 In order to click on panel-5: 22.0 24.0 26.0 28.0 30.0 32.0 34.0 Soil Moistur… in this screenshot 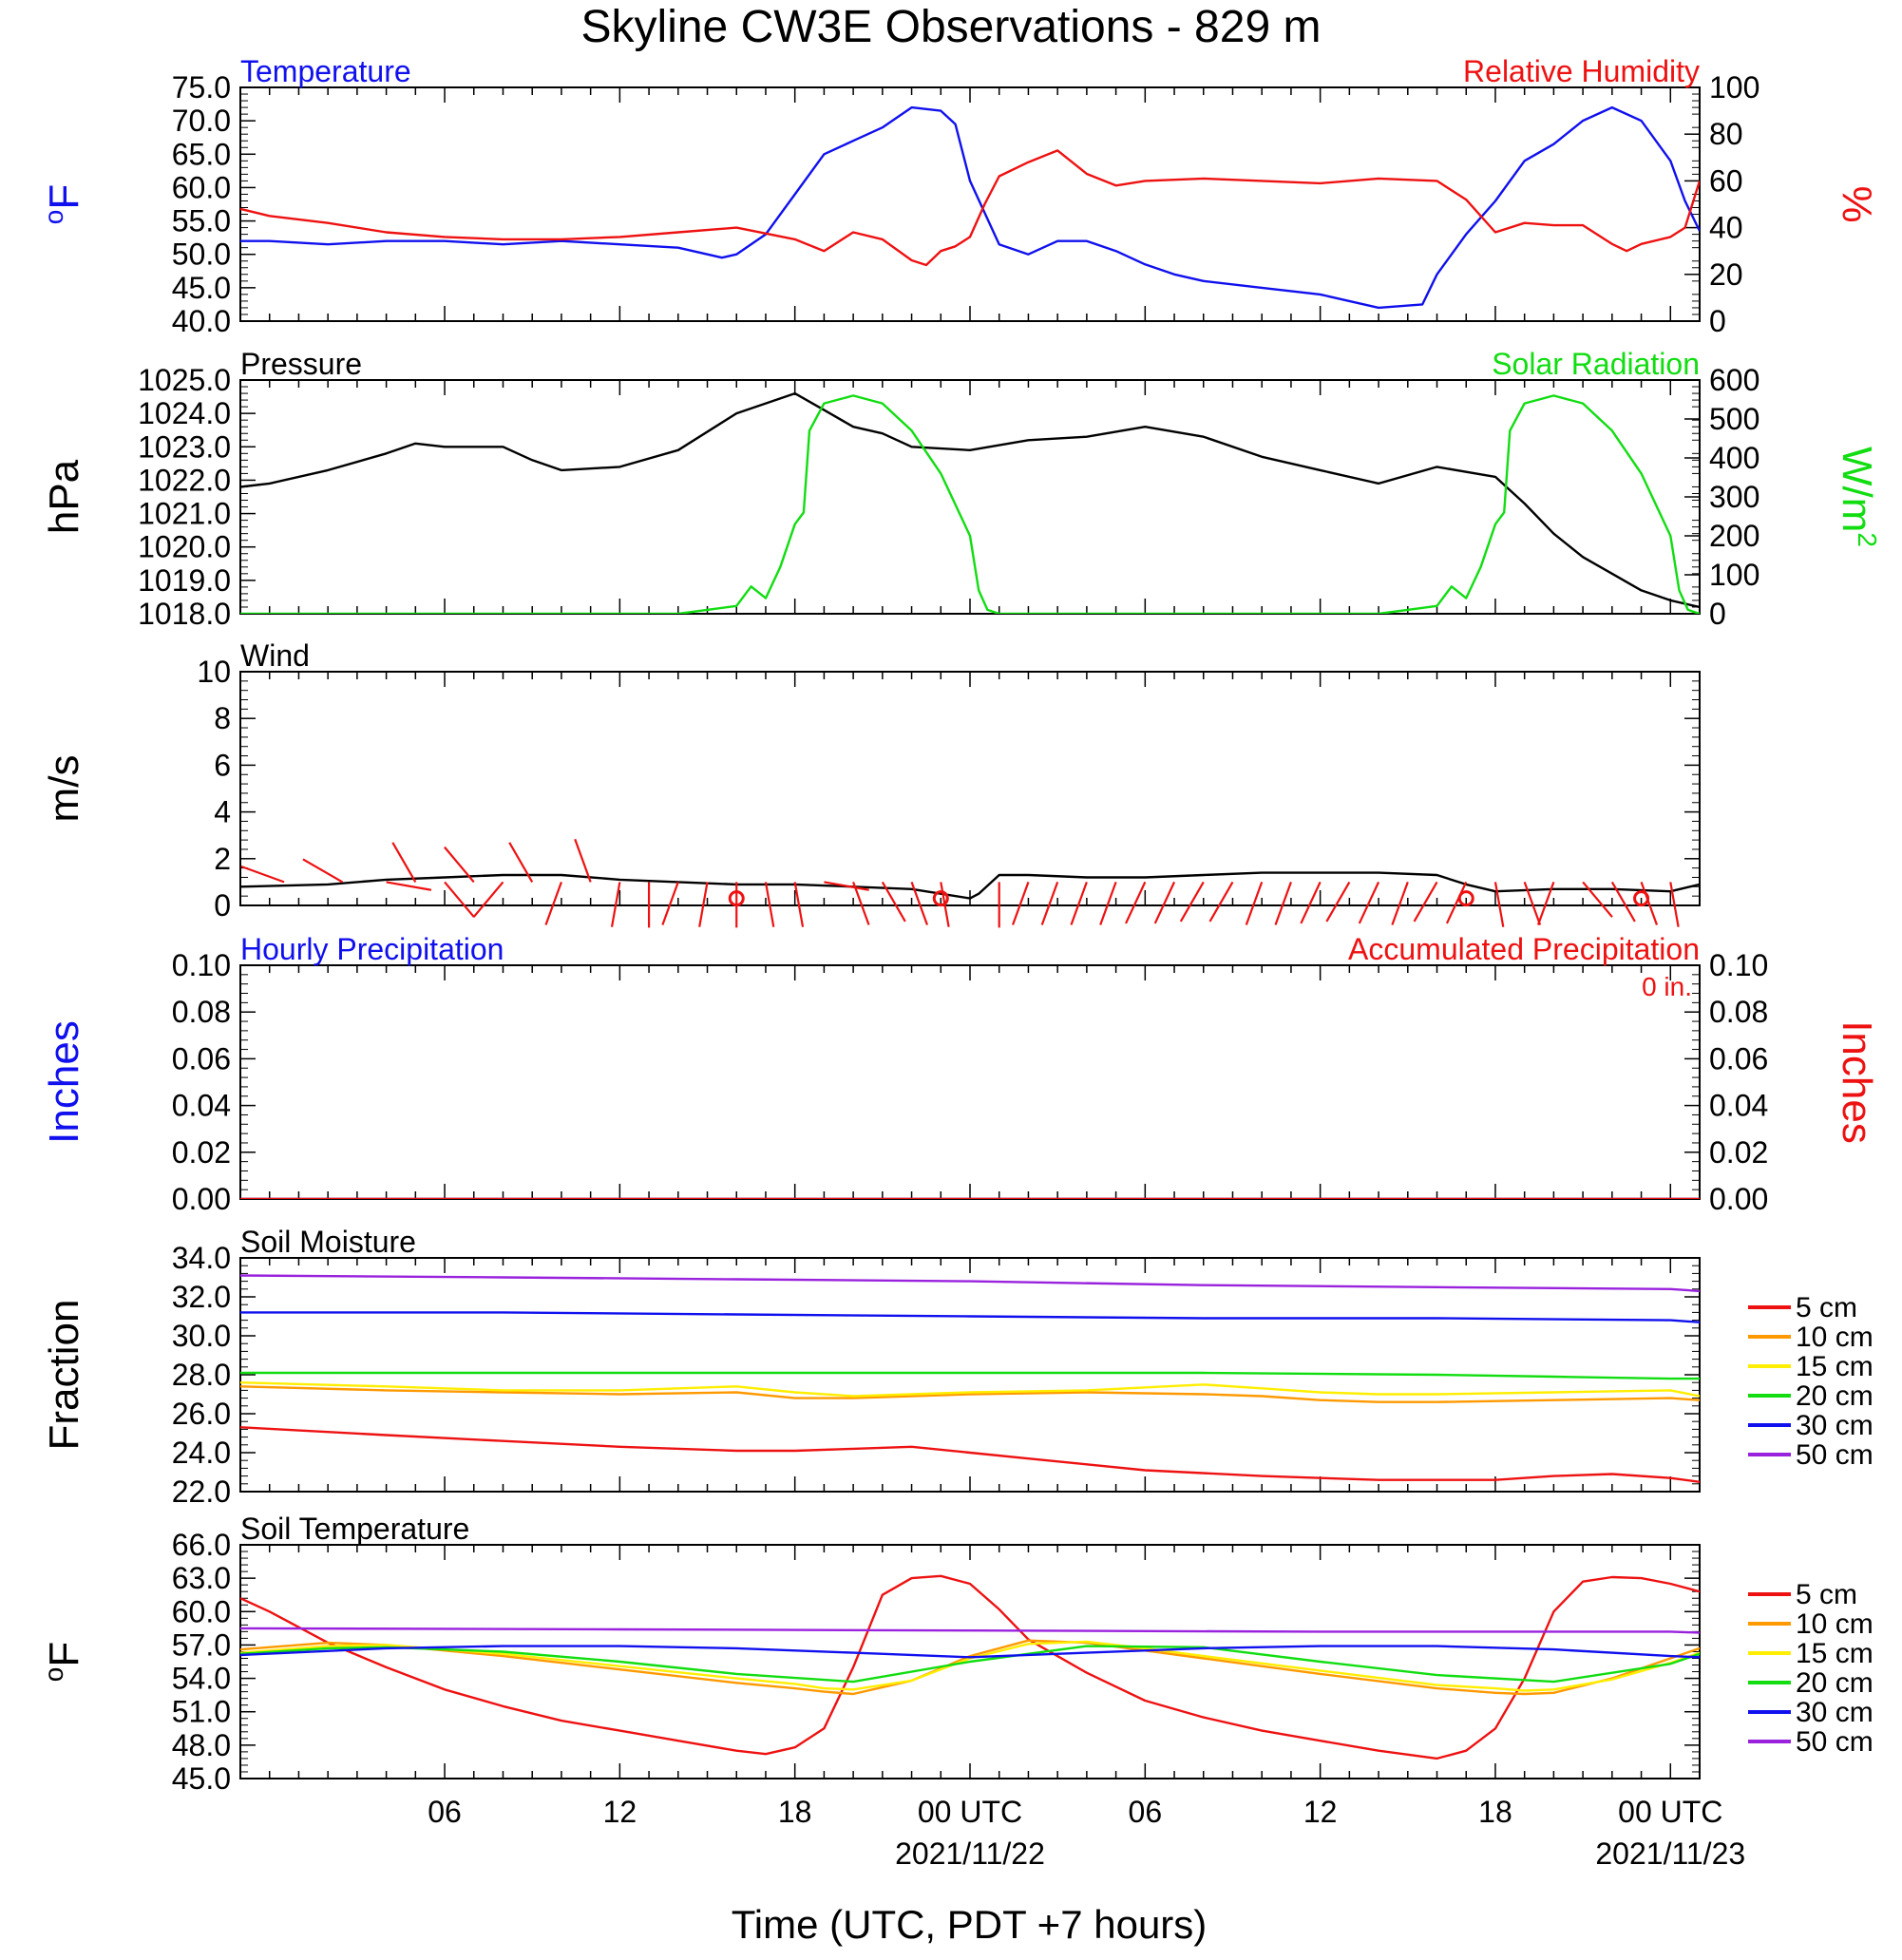, I will do `click(957, 1367)`.